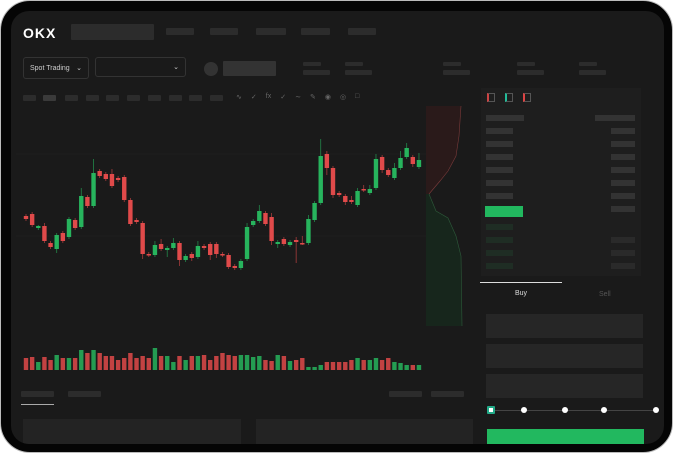 This screenshot has width=673, height=453. What do you see at coordinates (573, 410) in the screenshot?
I see `amount-slider` at bounding box center [573, 410].